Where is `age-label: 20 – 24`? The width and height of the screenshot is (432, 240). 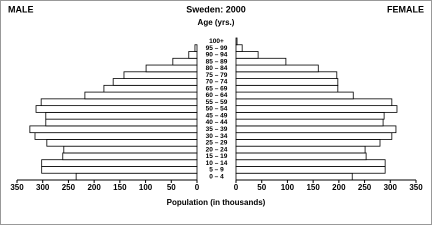
age-label: 20 – 24 is located at coordinates (217, 149).